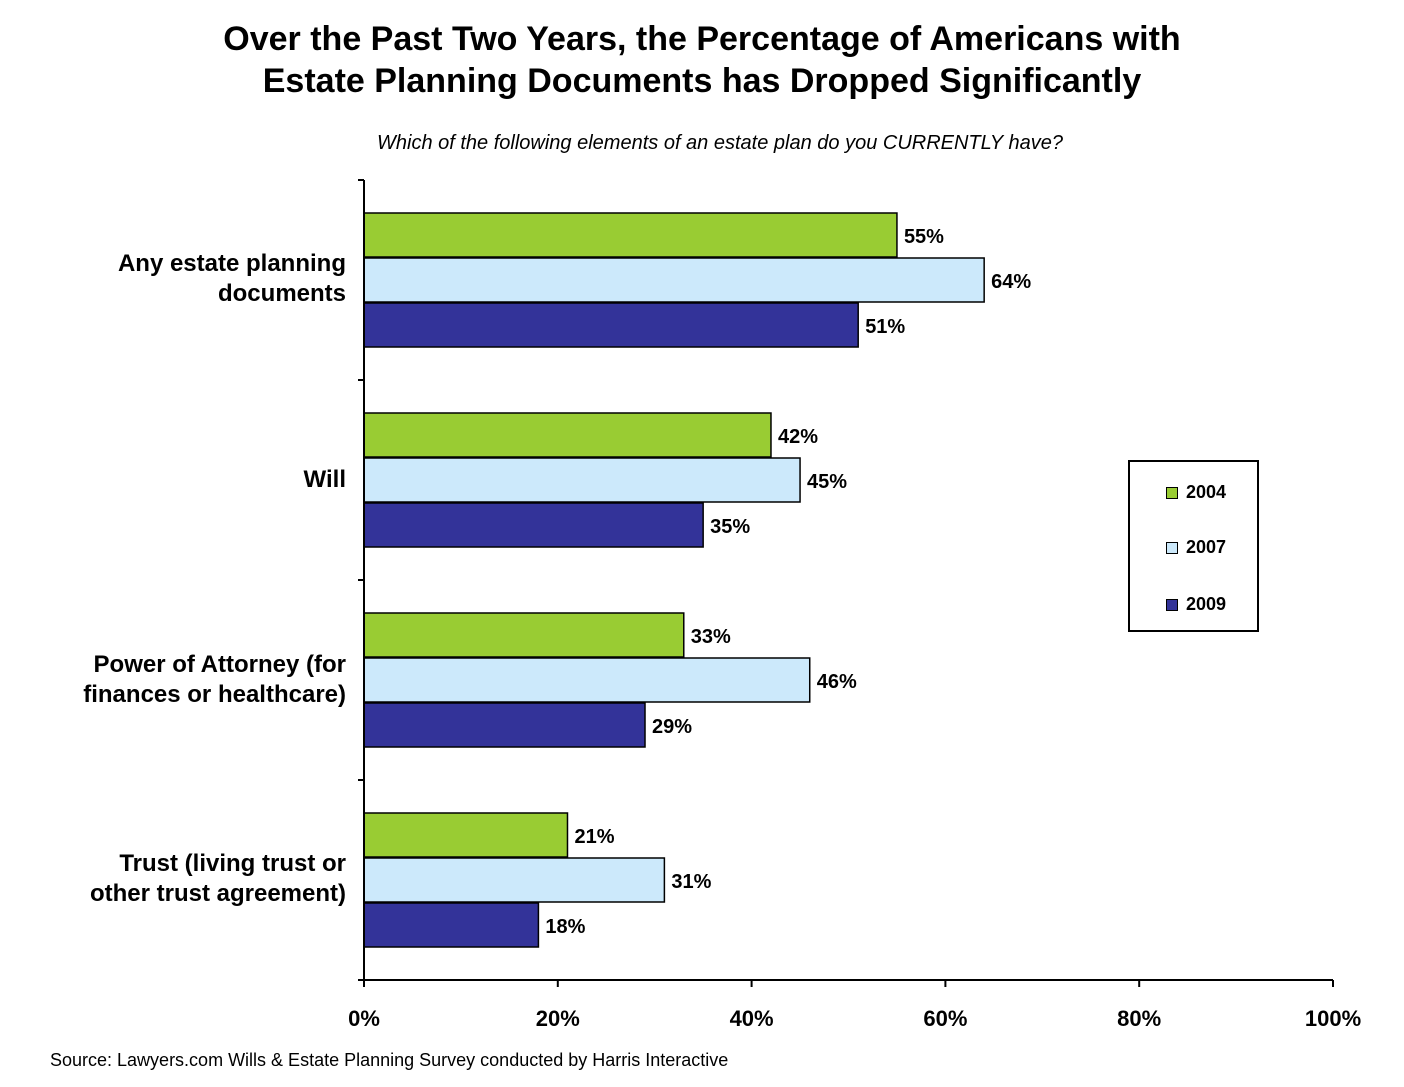 The height and width of the screenshot is (1087, 1404). Describe the element at coordinates (231, 263) in the screenshot. I see `category-label-line: Any estate planning` at that location.